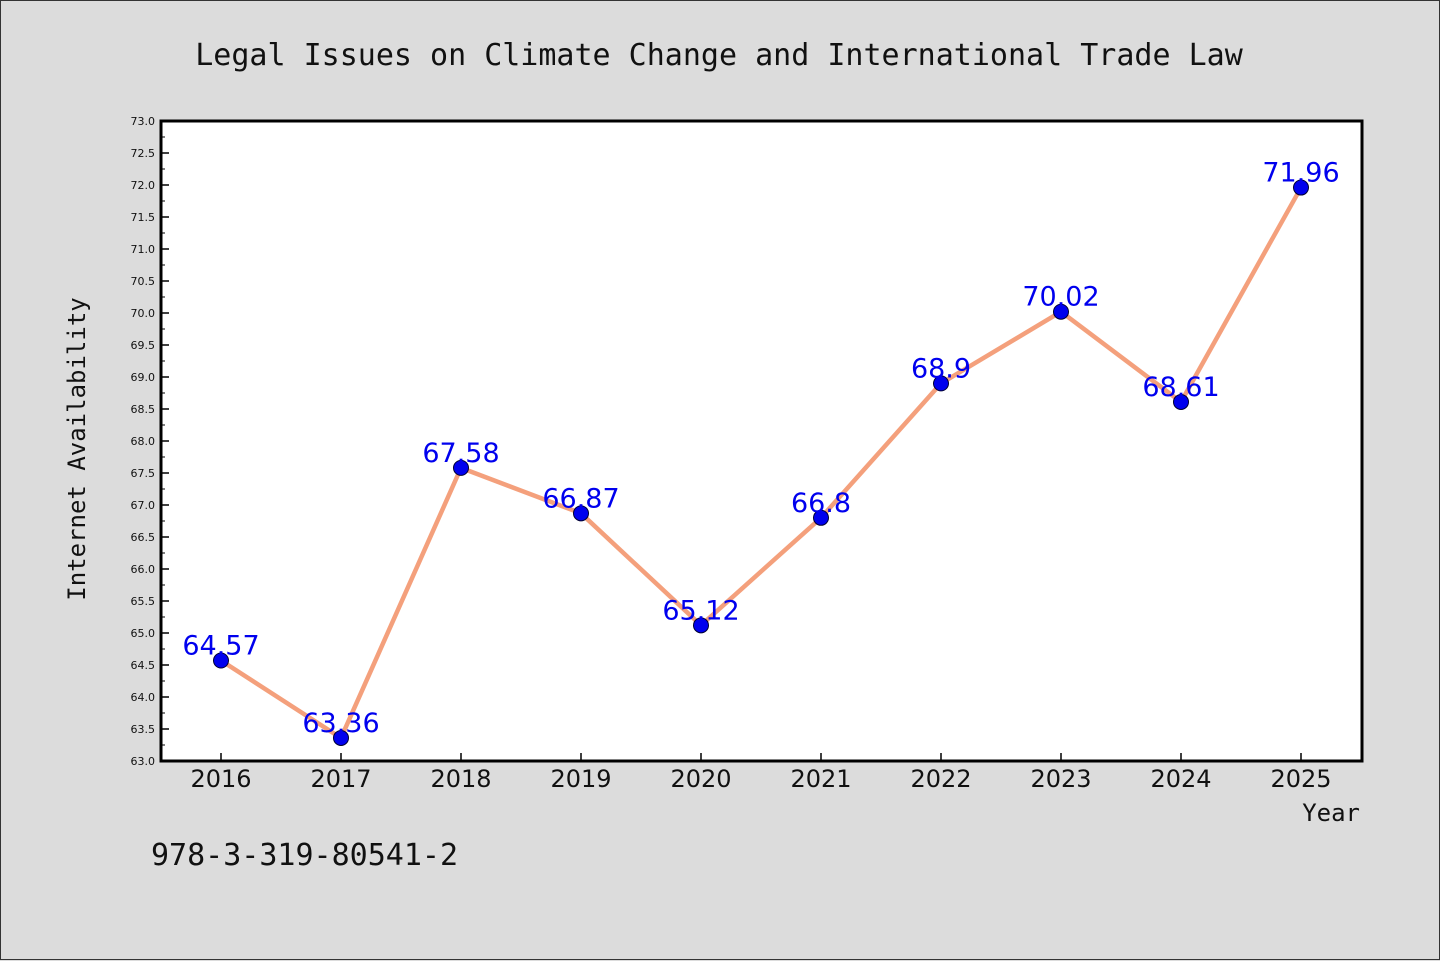  I want to click on x-tick-label: 2022, so click(940, 779).